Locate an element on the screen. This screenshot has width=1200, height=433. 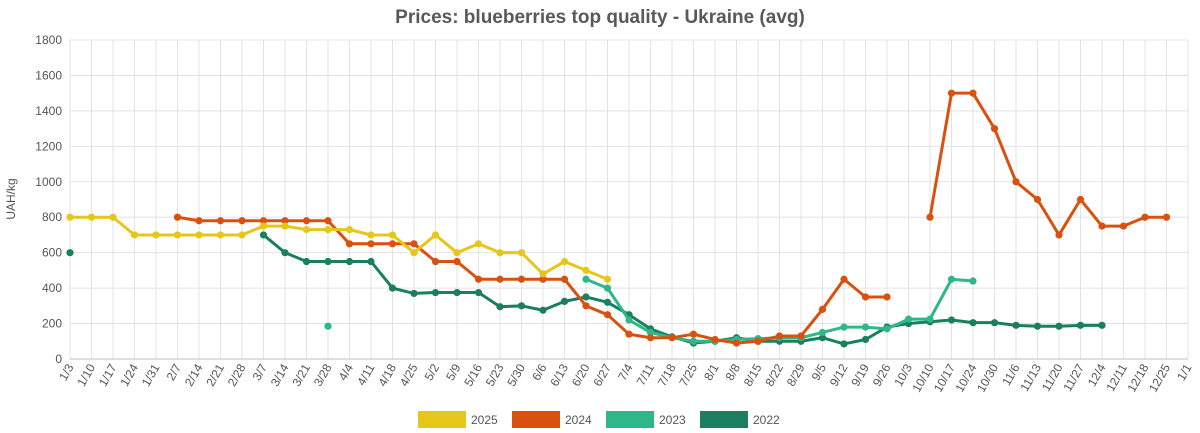
legend-item-2022: 2022 is located at coordinates (740, 419).